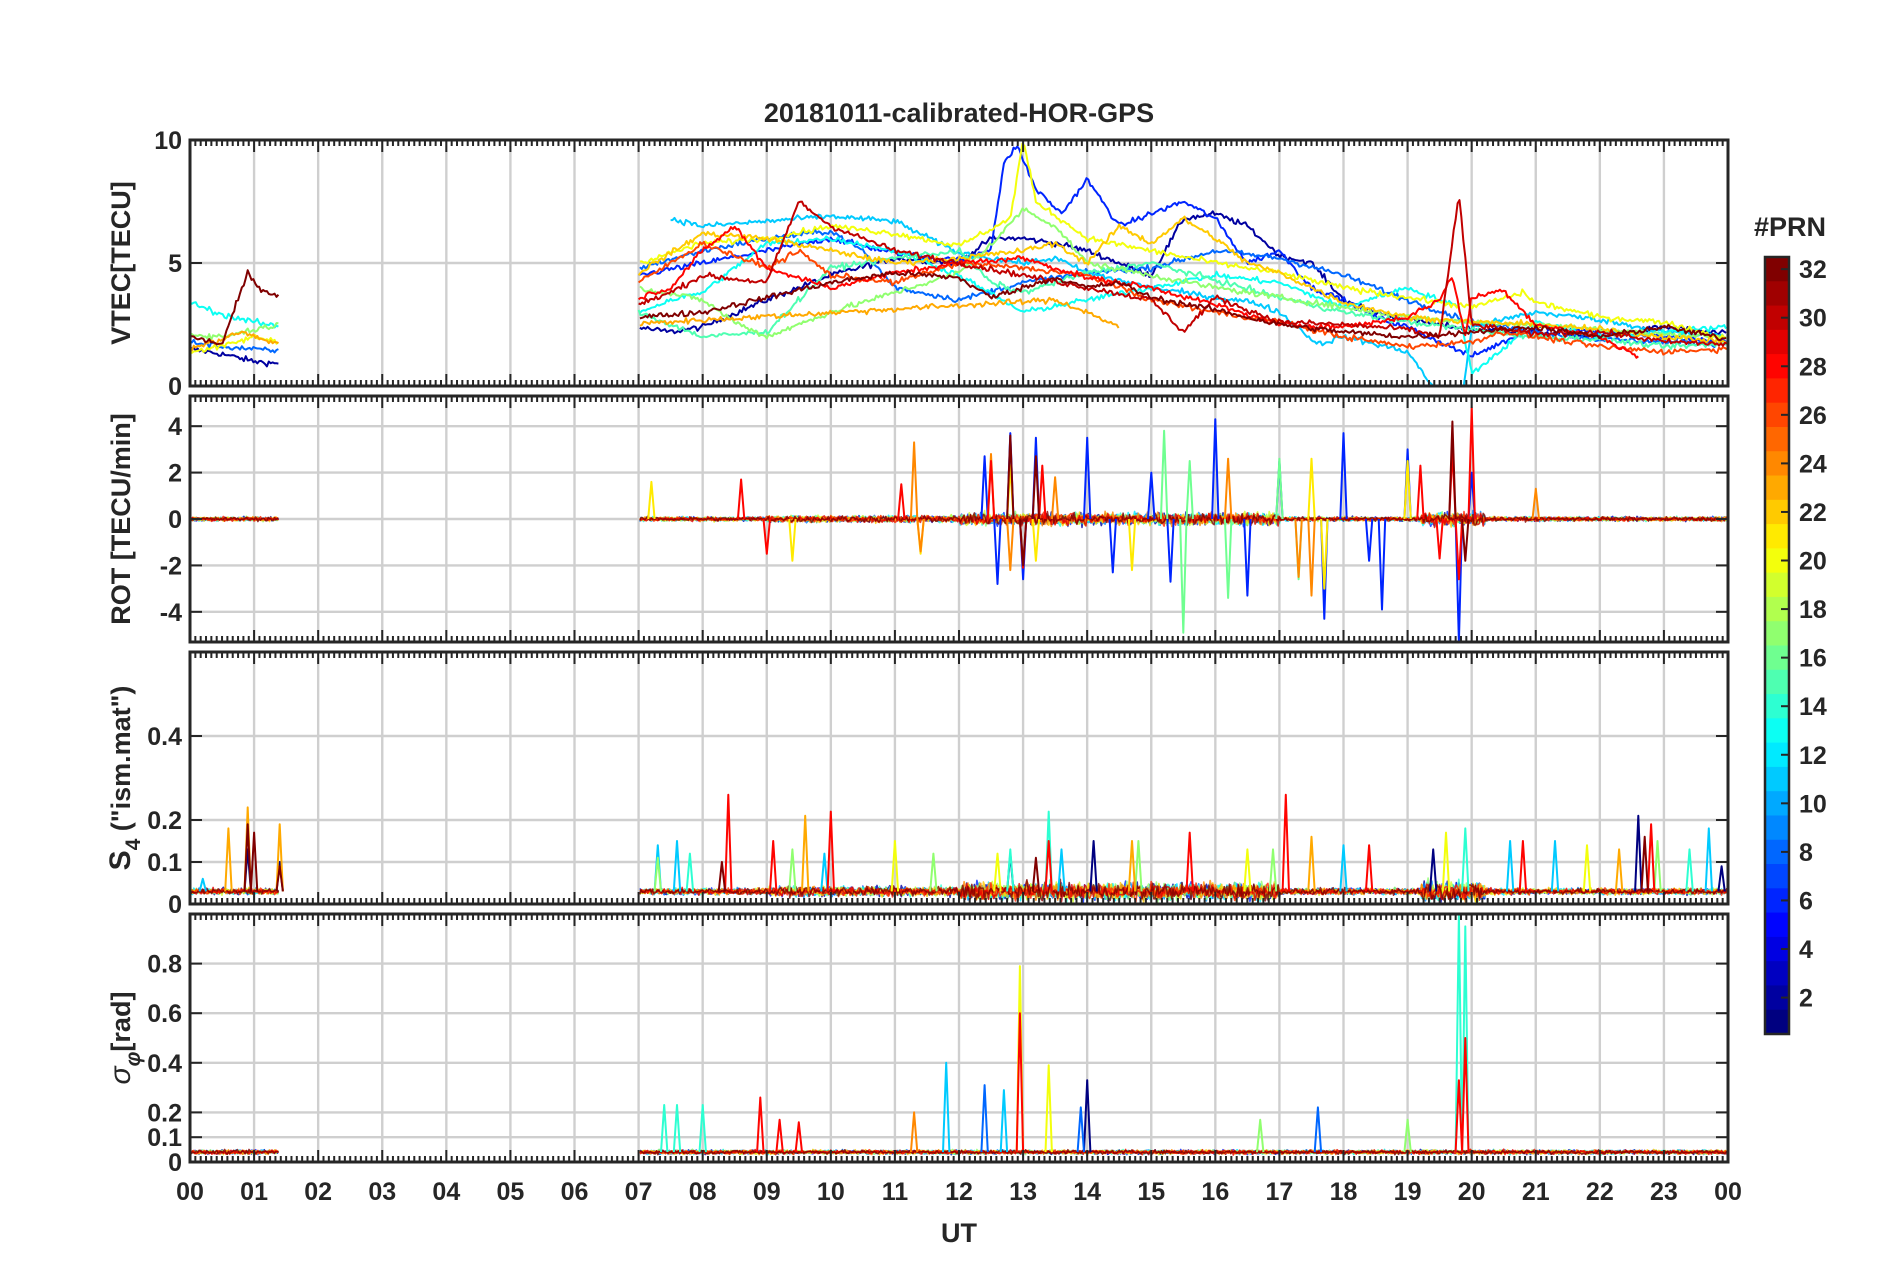 Image resolution: width=1902 pixels, height=1277 pixels. Describe the element at coordinates (133, 844) in the screenshot. I see `y-axis-label-subscript: 4` at that location.